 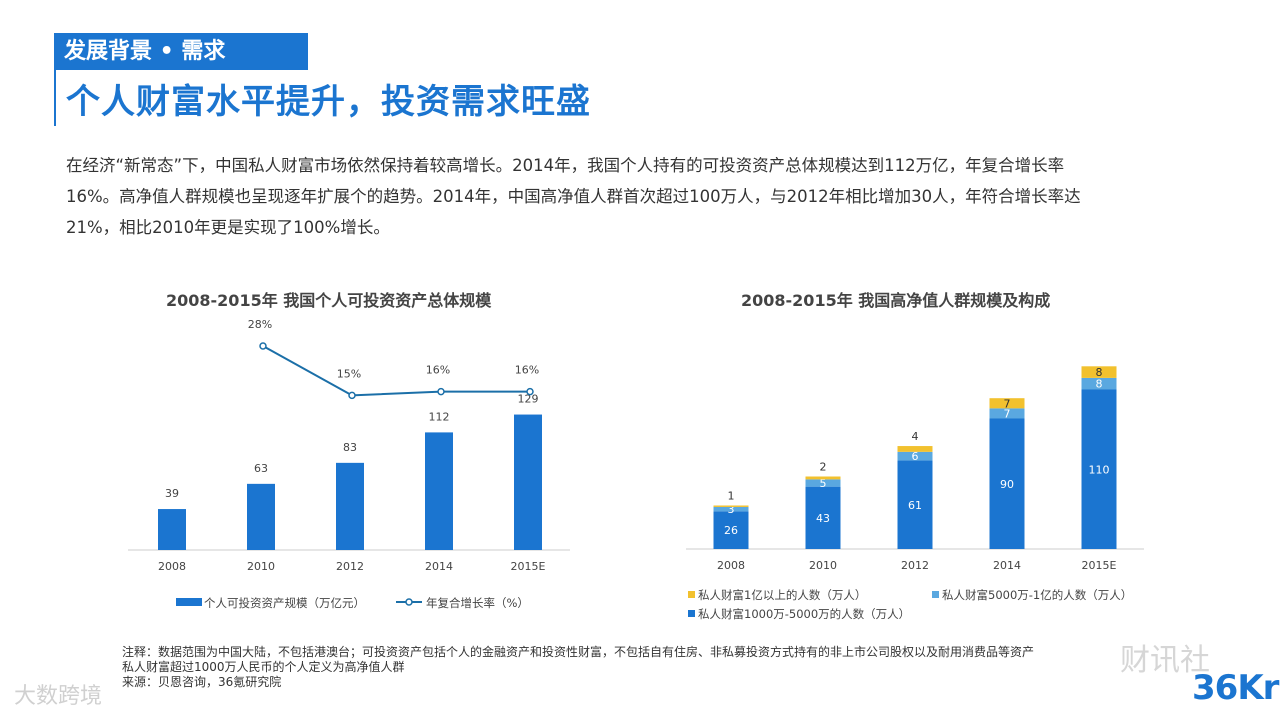 I want to click on chart1-x-tick: 2012, so click(x=350, y=566).